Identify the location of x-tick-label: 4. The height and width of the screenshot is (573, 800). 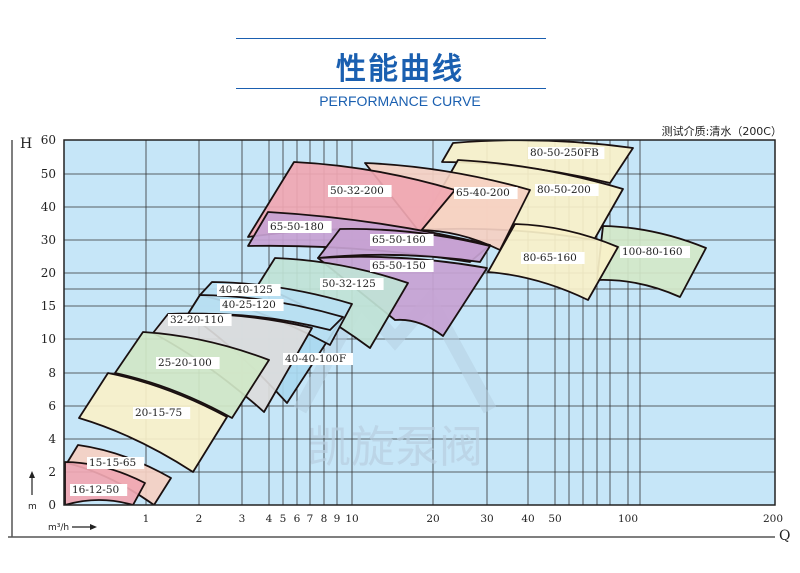
(269, 519).